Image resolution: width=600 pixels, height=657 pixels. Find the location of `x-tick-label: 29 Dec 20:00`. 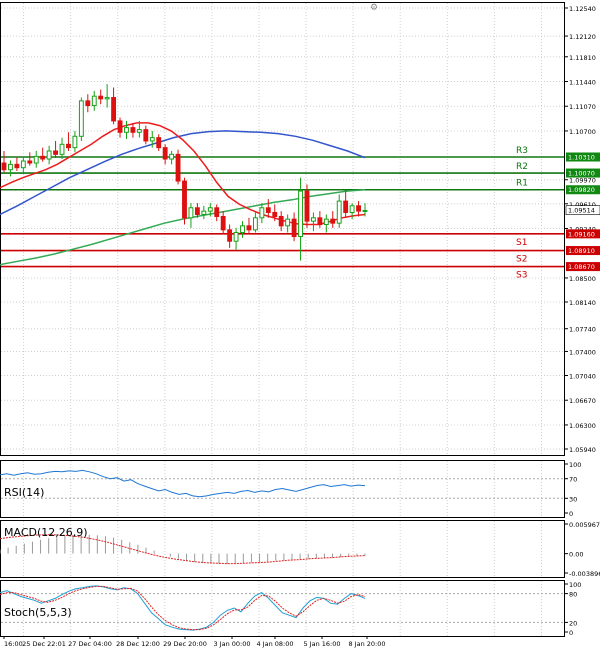

x-tick-label: 29 Dec 20:00 is located at coordinates (185, 644).